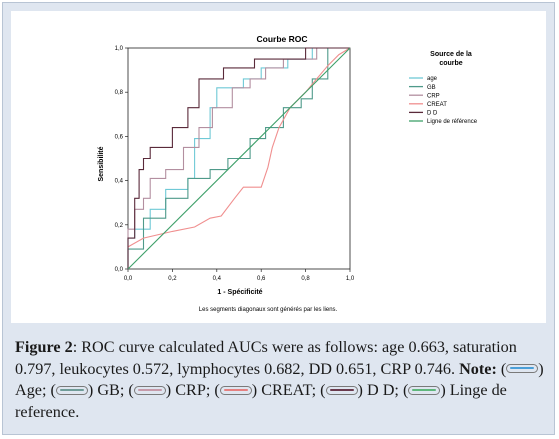  What do you see at coordinates (282, 39) in the screenshot?
I see `chart-title: Courbe ROC` at bounding box center [282, 39].